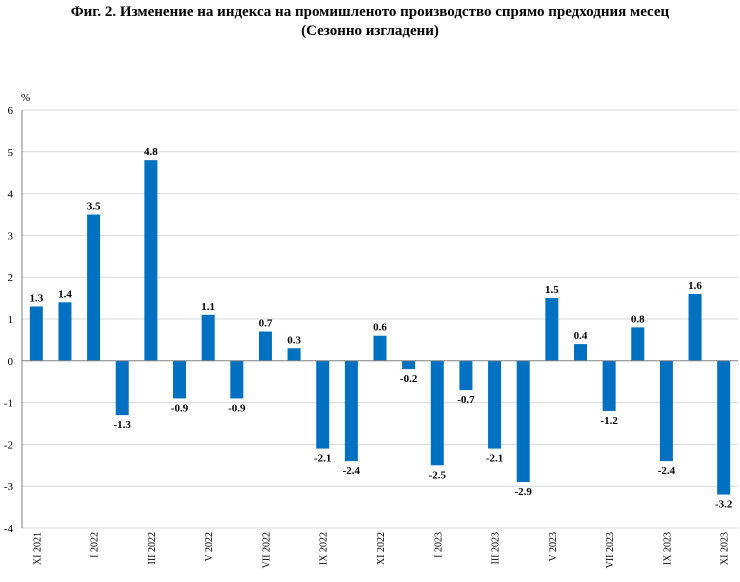 This screenshot has height=582, width=740. What do you see at coordinates (11, 153) in the screenshot?
I see `y-tick-label: 5` at bounding box center [11, 153].